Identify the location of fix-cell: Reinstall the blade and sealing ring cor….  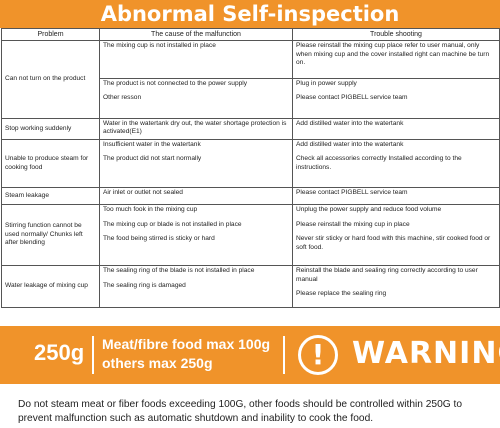
(396, 286).